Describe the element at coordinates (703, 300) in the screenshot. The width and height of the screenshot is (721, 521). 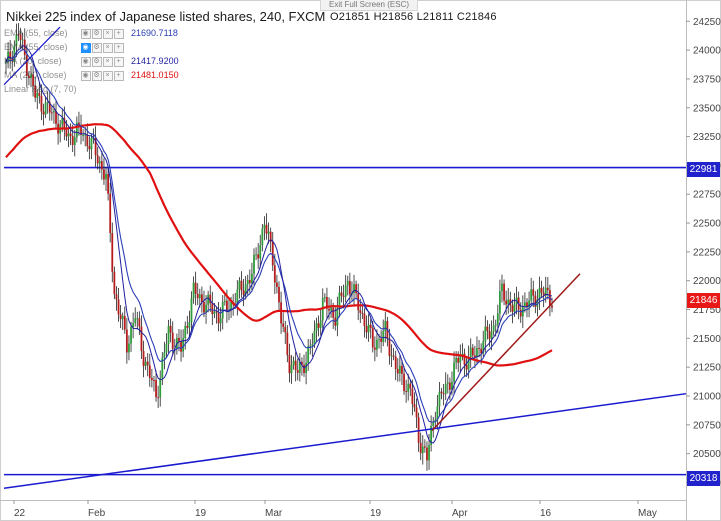
I see `price-tag-last-close: 21846` at that location.